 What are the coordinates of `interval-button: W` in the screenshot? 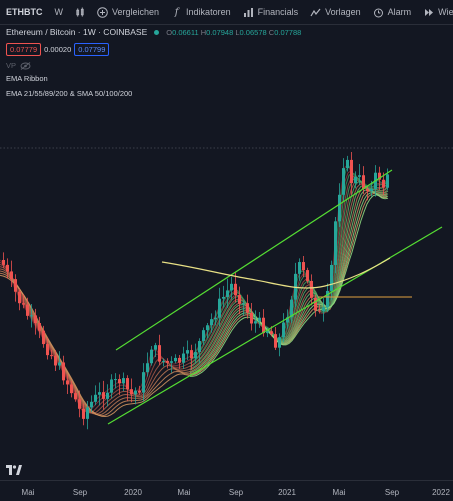 It's located at (59, 12).